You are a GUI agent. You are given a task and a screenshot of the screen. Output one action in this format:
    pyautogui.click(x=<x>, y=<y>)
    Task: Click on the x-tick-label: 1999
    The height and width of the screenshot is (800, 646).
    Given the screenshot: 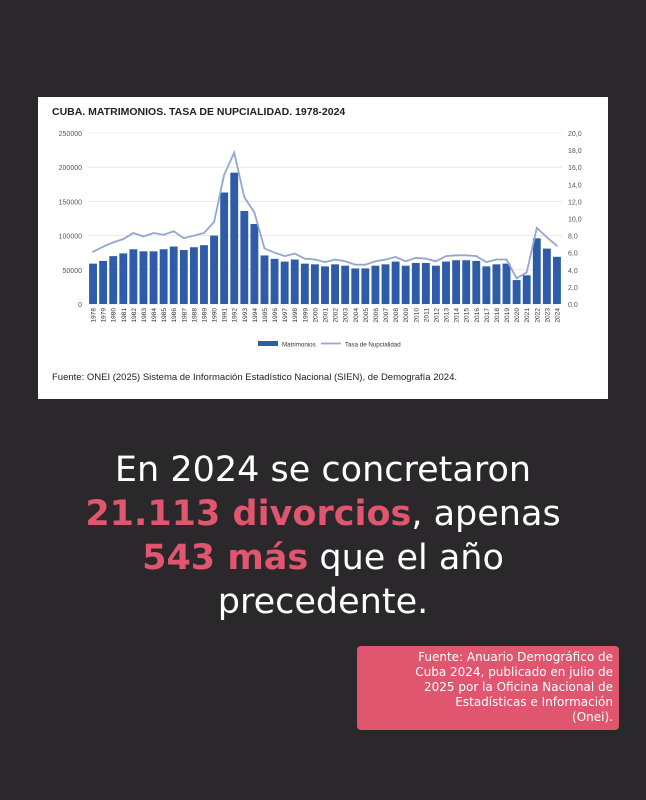 What is the action you would take?
    pyautogui.click(x=305, y=315)
    